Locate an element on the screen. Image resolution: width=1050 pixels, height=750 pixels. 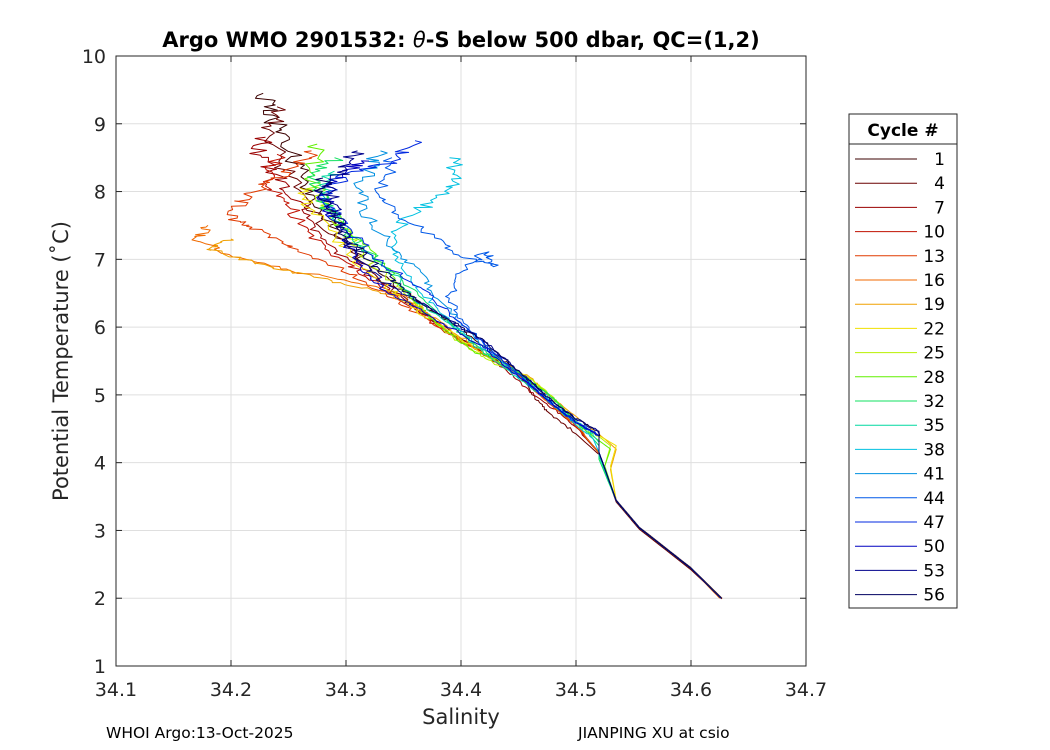
x-tick-labels: 34.1 34.2 34.3 34.4 34.5 34.6 34.7 is located at coordinates (461, 690).